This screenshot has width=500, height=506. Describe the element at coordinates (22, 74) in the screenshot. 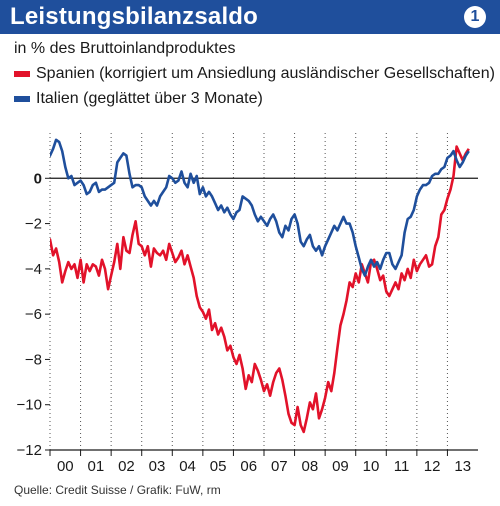

I see `legend-swatch-spain` at that location.